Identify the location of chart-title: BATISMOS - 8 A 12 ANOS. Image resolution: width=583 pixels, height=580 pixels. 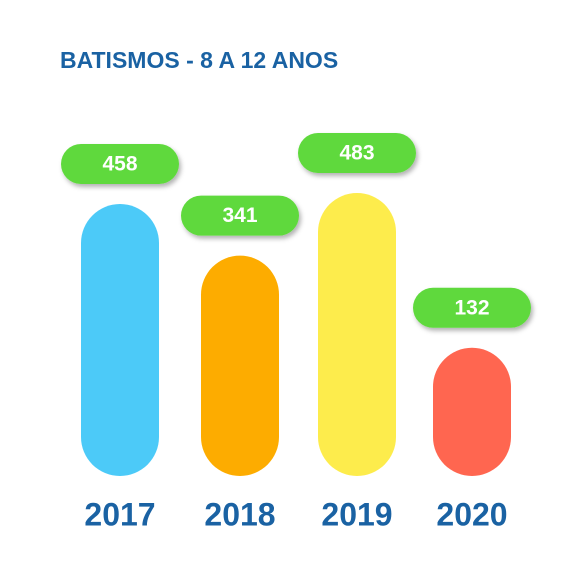
(199, 60).